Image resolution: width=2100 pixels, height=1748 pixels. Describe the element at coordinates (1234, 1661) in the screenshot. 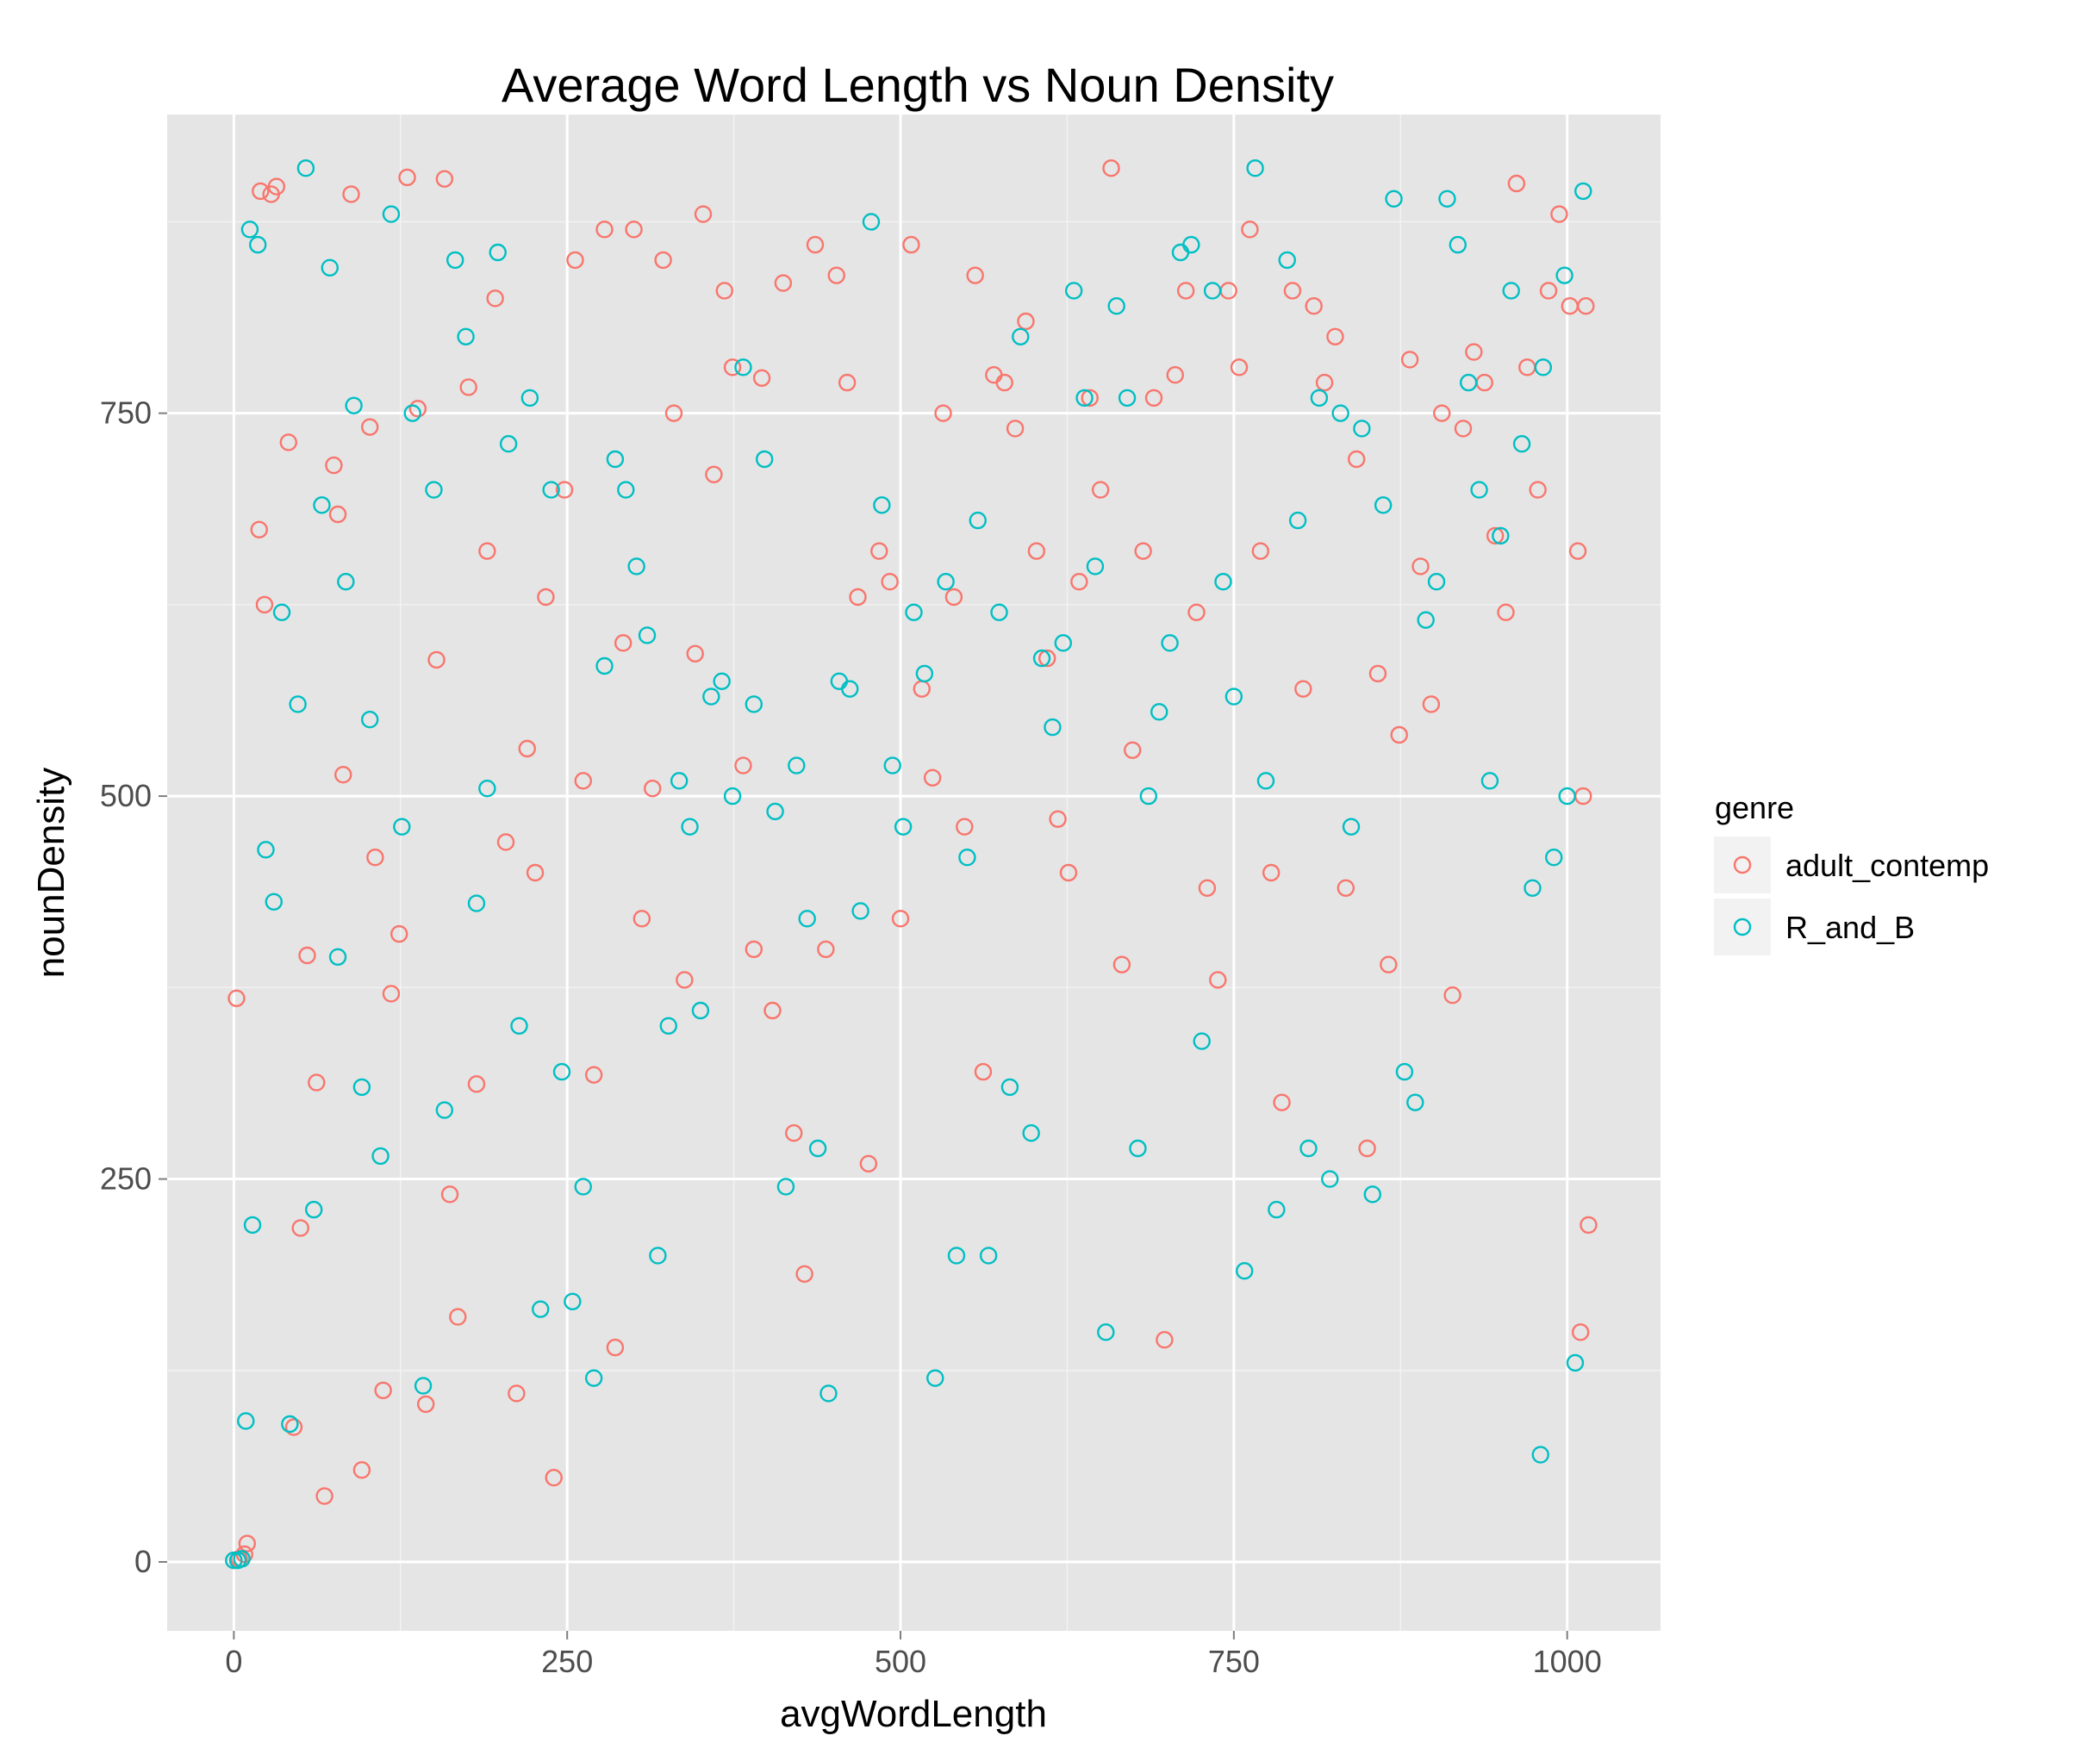

I see `x-tick-label: 750` at that location.